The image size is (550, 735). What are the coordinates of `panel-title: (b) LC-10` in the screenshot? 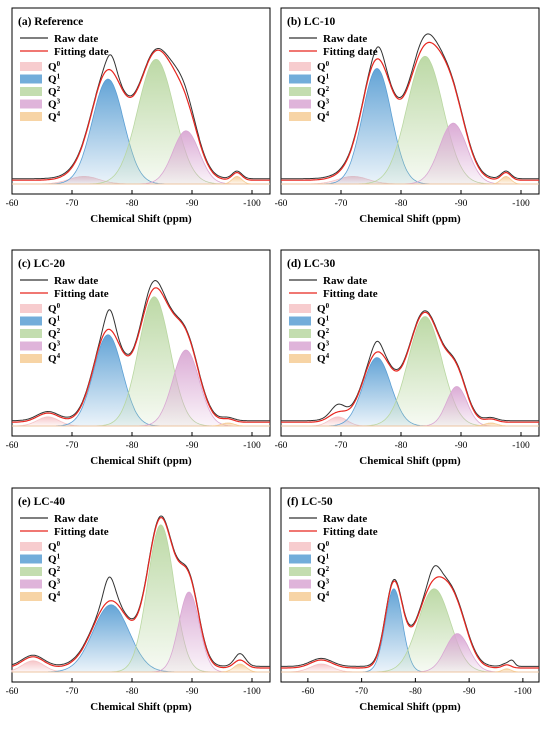 It's located at (311, 22).